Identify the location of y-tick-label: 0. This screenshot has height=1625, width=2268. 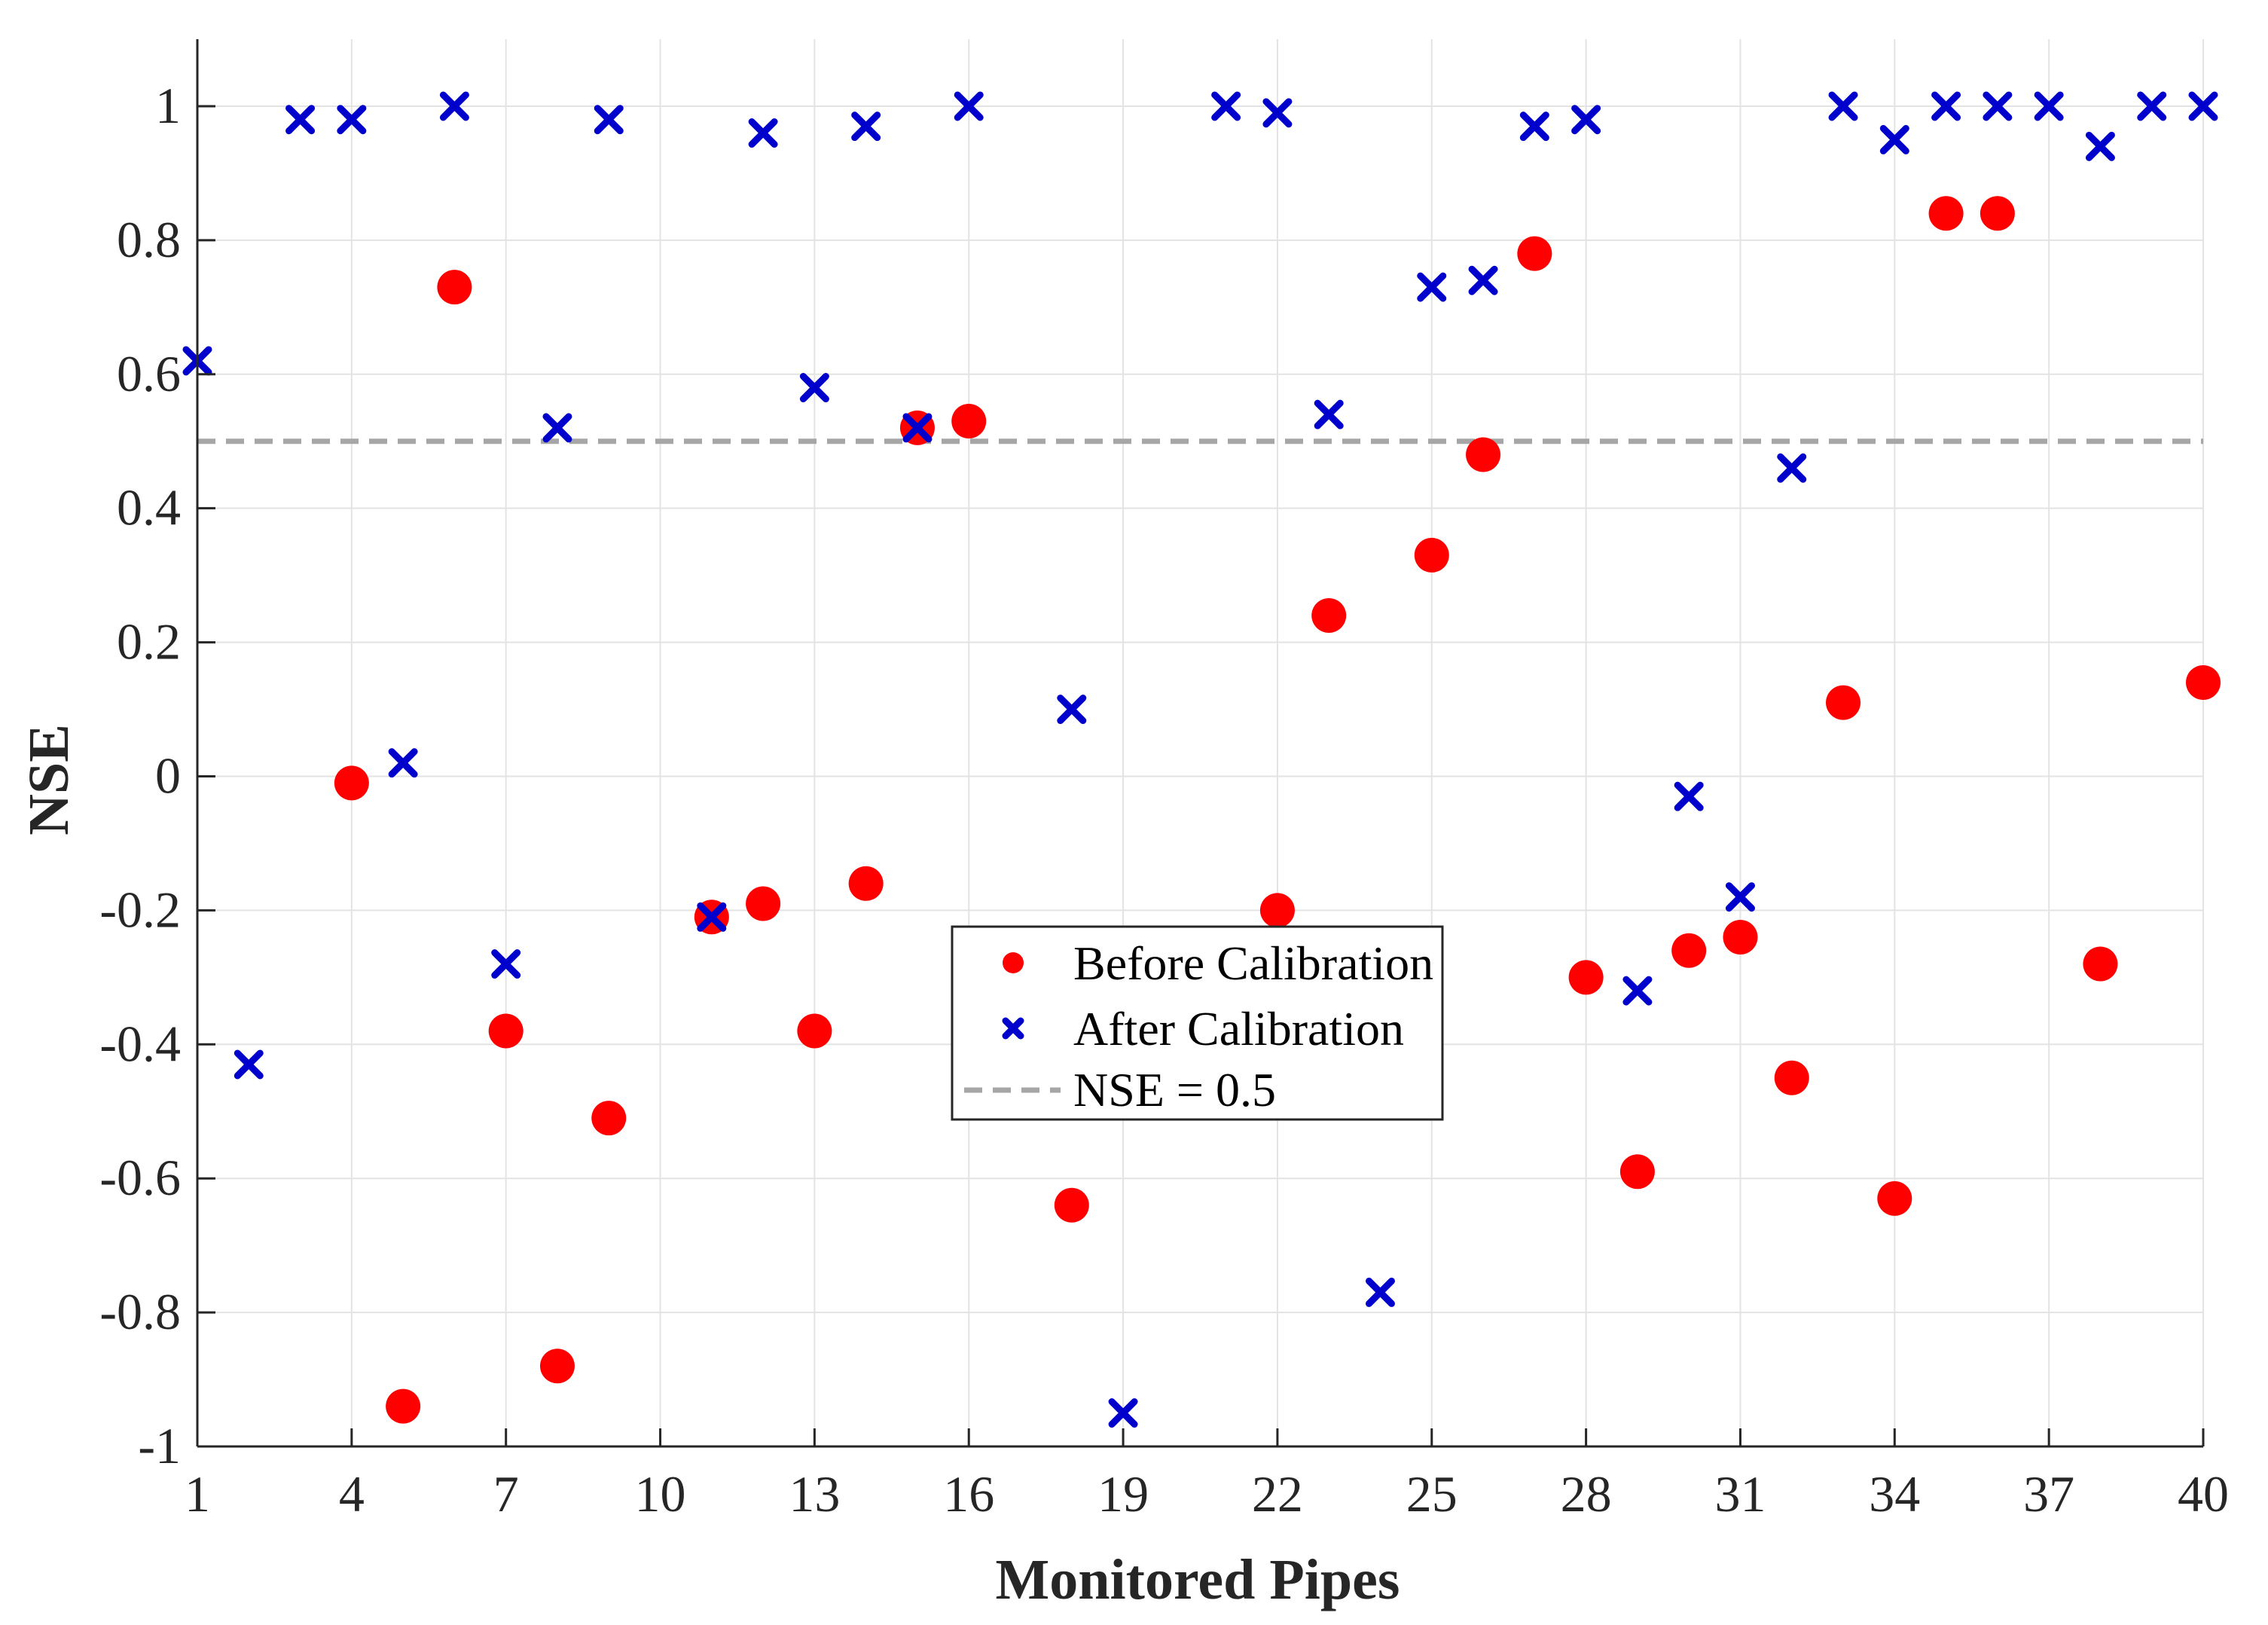
(168, 775).